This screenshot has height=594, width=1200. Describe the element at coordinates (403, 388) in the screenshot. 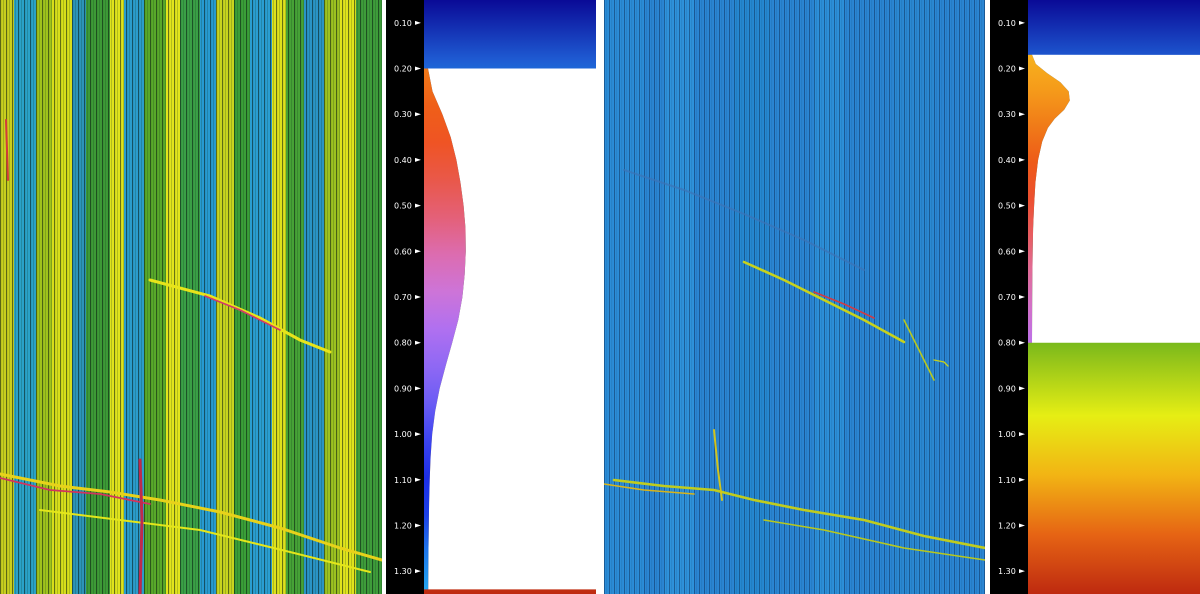

I see `colorbar-left-tick-label: 0.90` at that location.